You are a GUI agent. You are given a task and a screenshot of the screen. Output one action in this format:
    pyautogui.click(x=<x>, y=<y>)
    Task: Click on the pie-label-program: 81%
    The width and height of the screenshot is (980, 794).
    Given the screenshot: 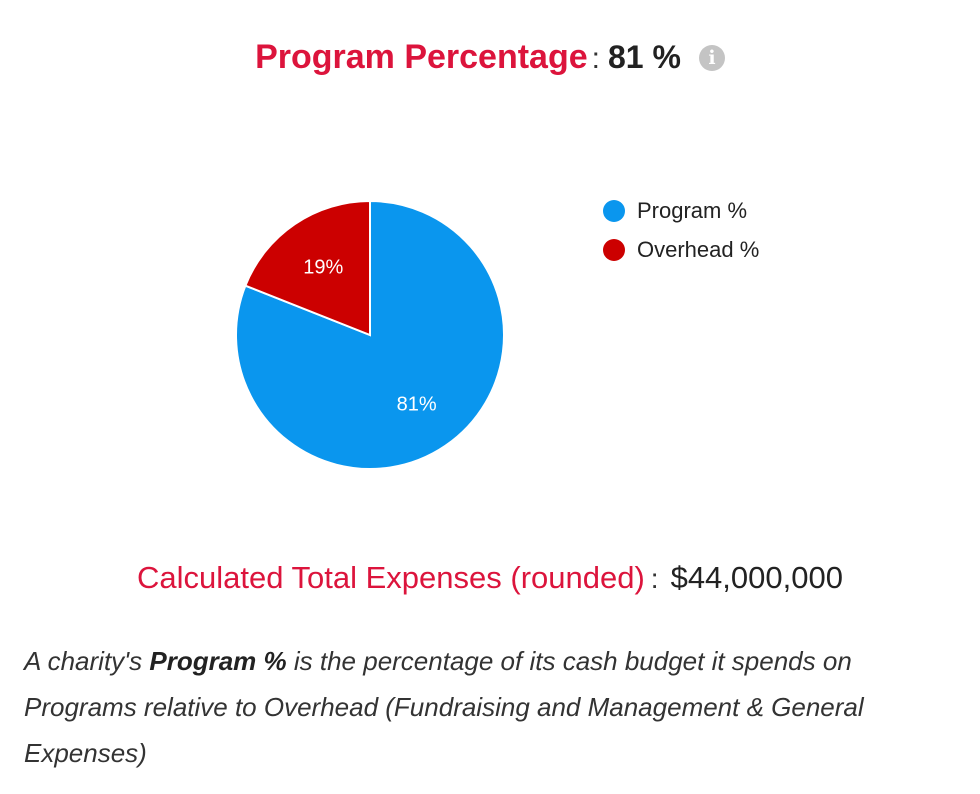 What is the action you would take?
    pyautogui.click(x=417, y=405)
    